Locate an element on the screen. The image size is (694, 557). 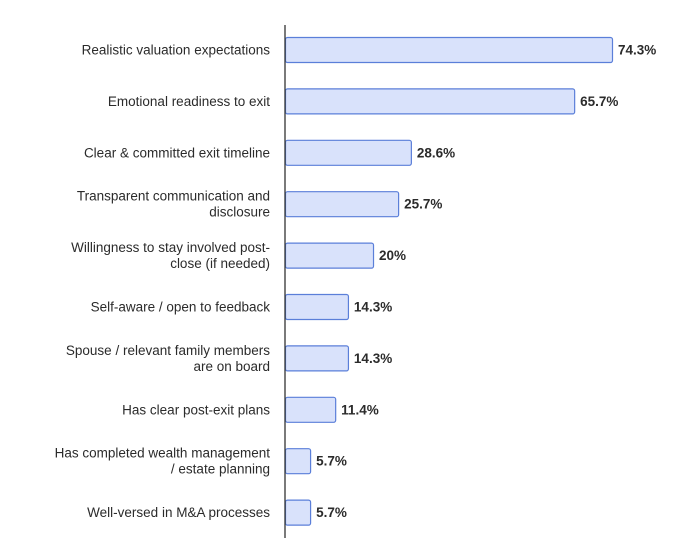
category-label: Realistic valuation expectations is located at coordinates (176, 50).